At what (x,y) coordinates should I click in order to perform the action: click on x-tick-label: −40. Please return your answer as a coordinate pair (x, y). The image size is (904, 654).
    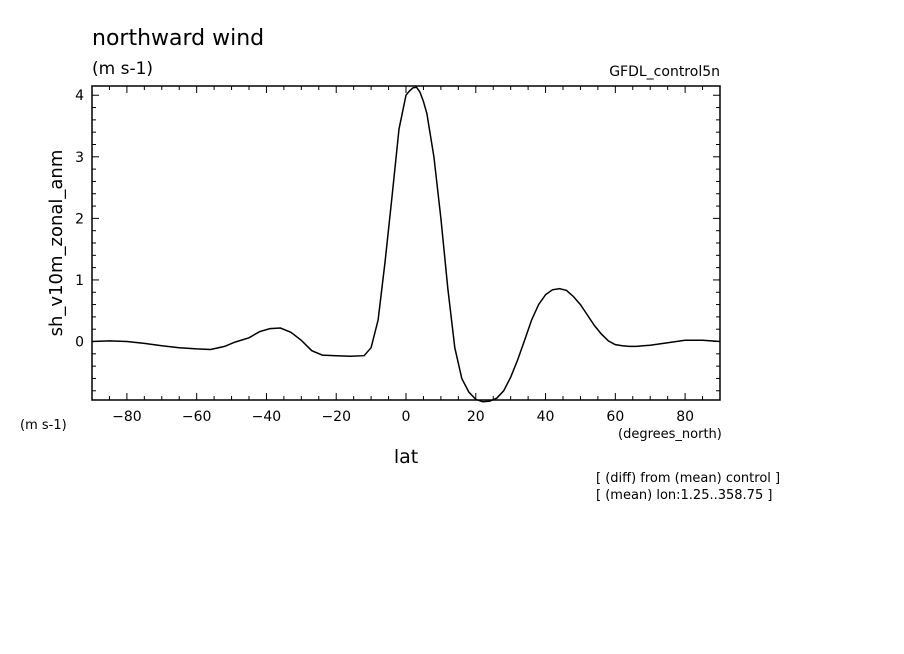
    Looking at the image, I should click on (267, 417).